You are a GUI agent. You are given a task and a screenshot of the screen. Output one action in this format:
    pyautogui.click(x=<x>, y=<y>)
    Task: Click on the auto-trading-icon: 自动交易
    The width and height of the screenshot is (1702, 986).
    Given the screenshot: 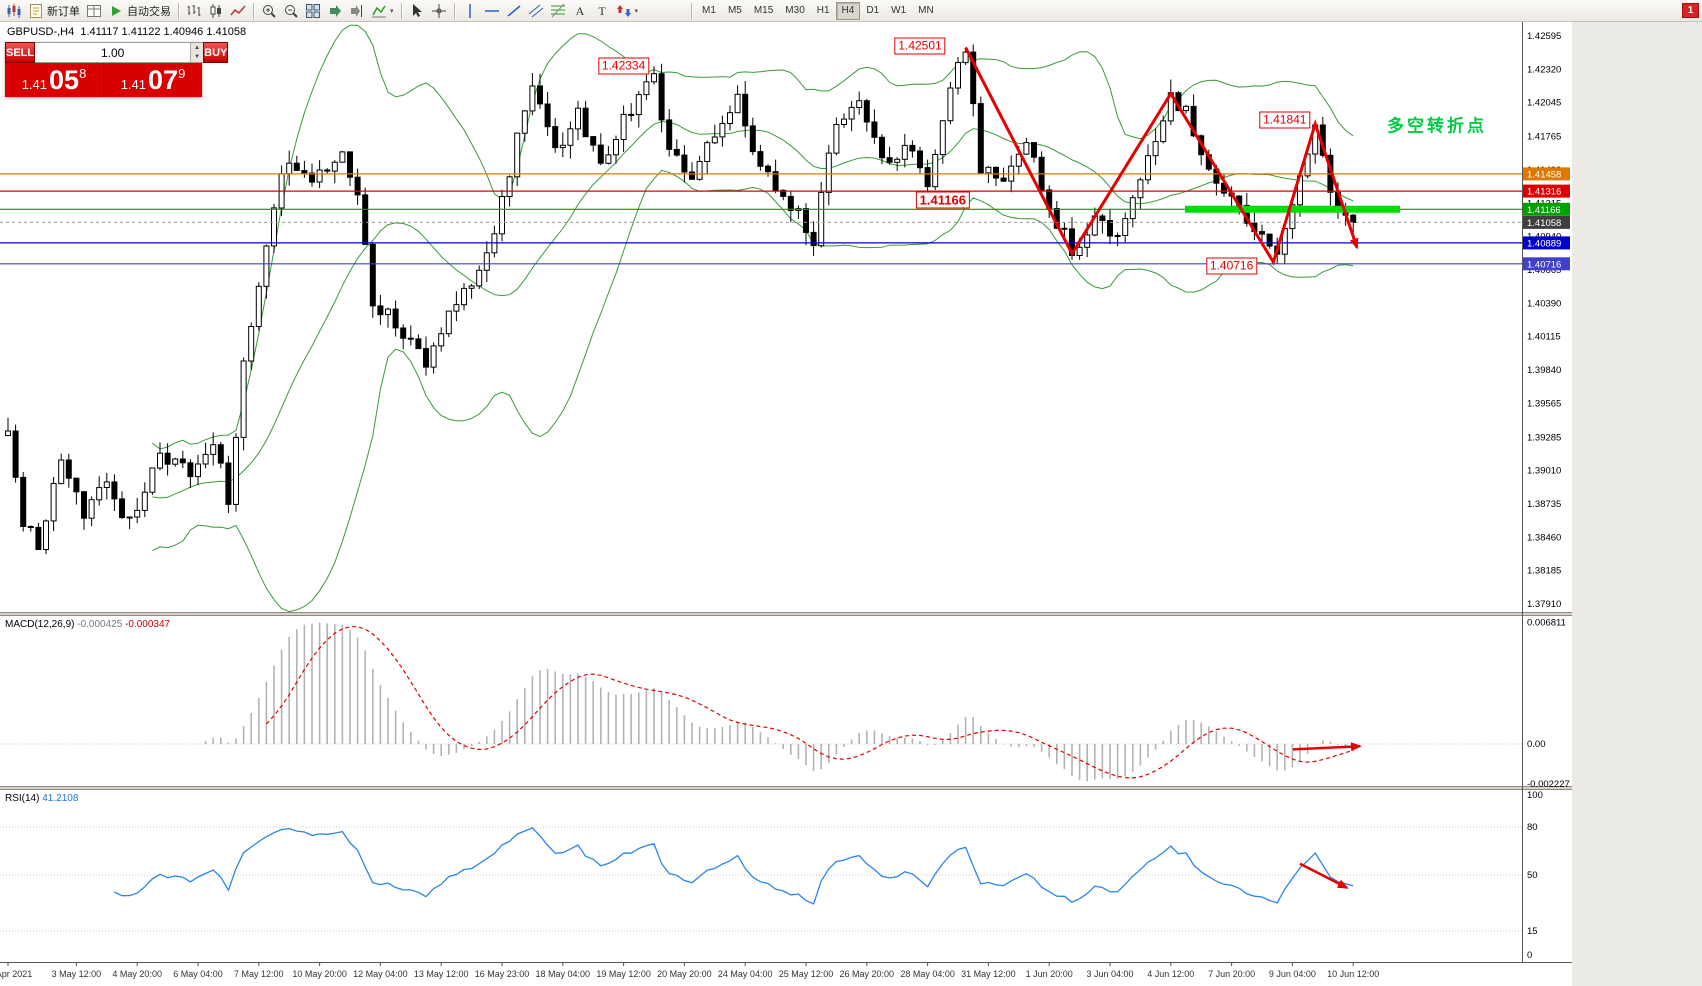 What is the action you would take?
    pyautogui.click(x=139, y=11)
    